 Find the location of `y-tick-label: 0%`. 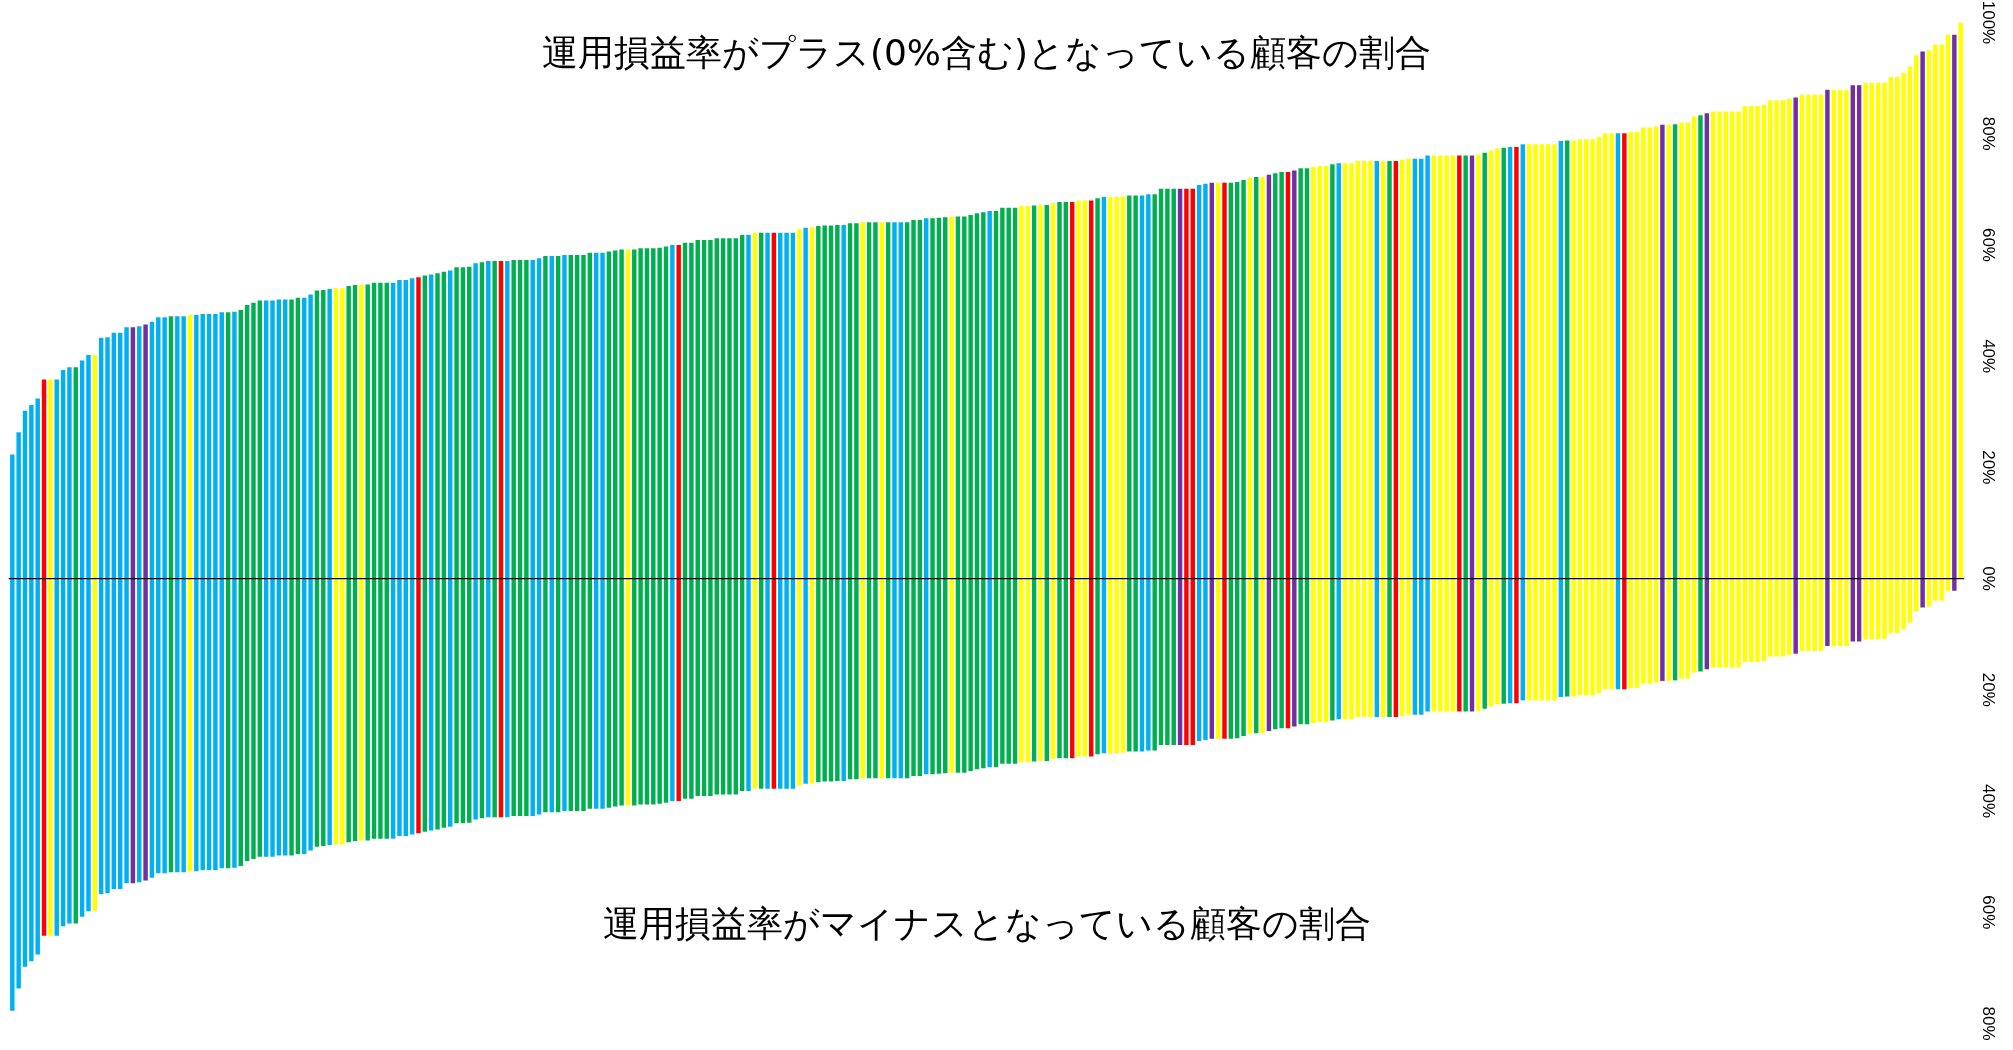

y-tick-label: 0% is located at coordinates (1988, 578).